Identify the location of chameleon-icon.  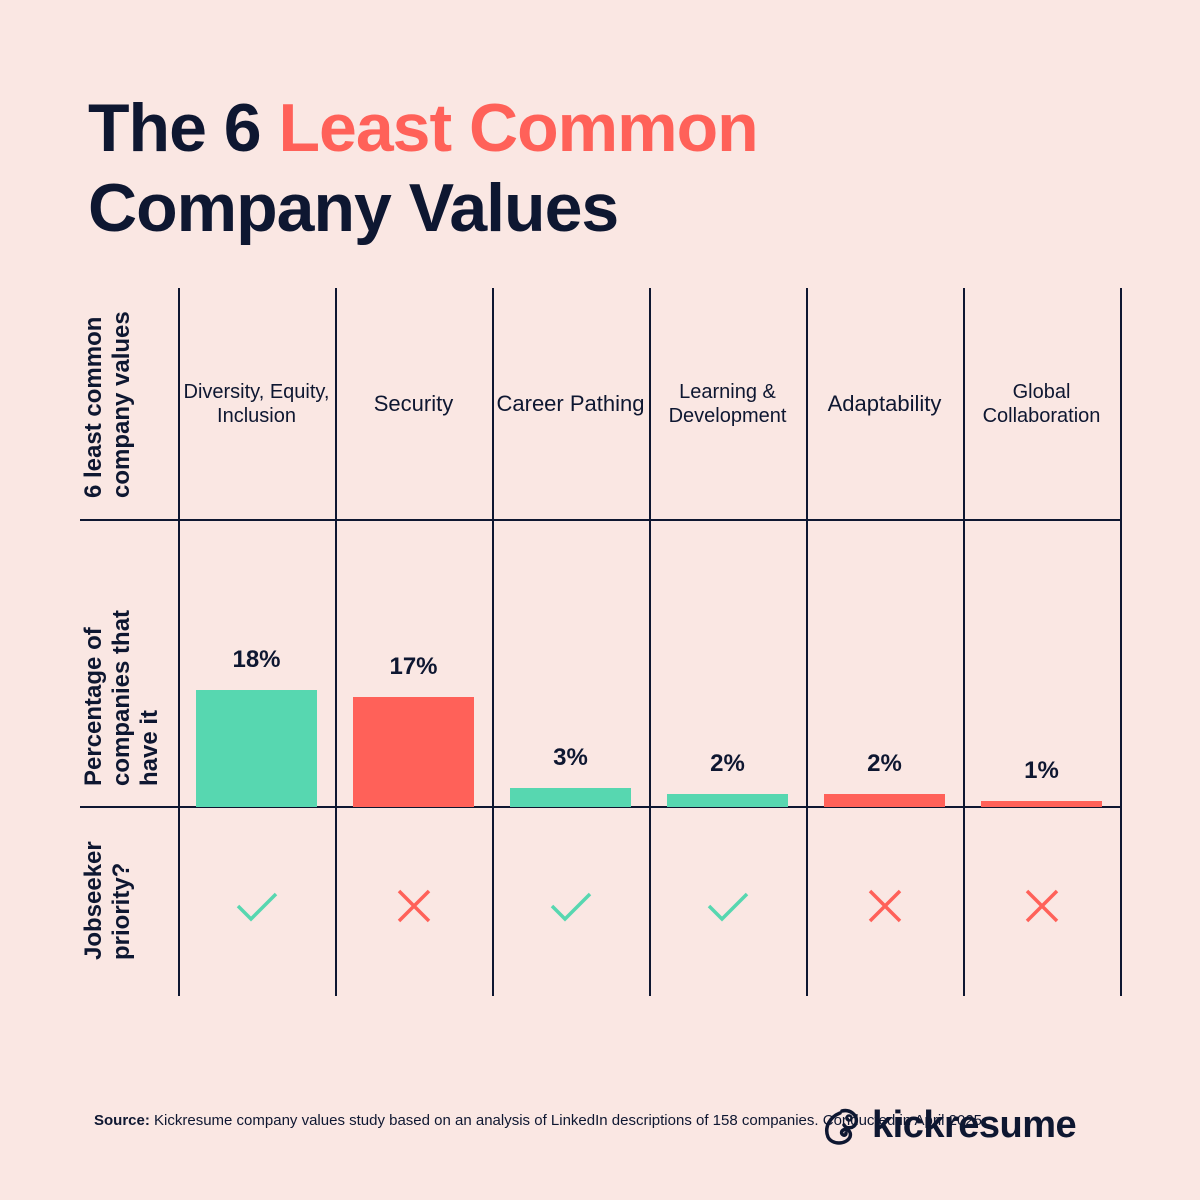
(842, 1126).